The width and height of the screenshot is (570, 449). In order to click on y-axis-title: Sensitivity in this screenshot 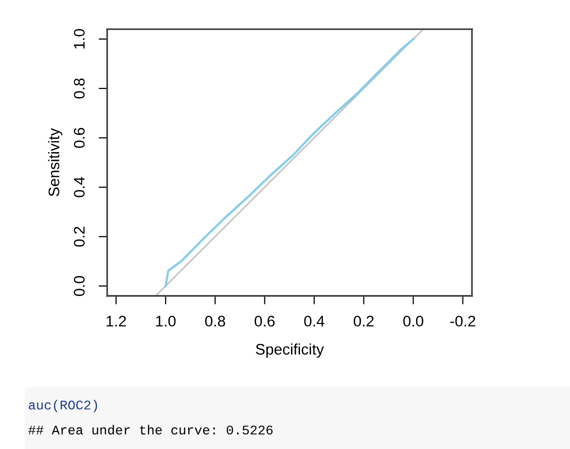, I will do `click(55, 162)`.